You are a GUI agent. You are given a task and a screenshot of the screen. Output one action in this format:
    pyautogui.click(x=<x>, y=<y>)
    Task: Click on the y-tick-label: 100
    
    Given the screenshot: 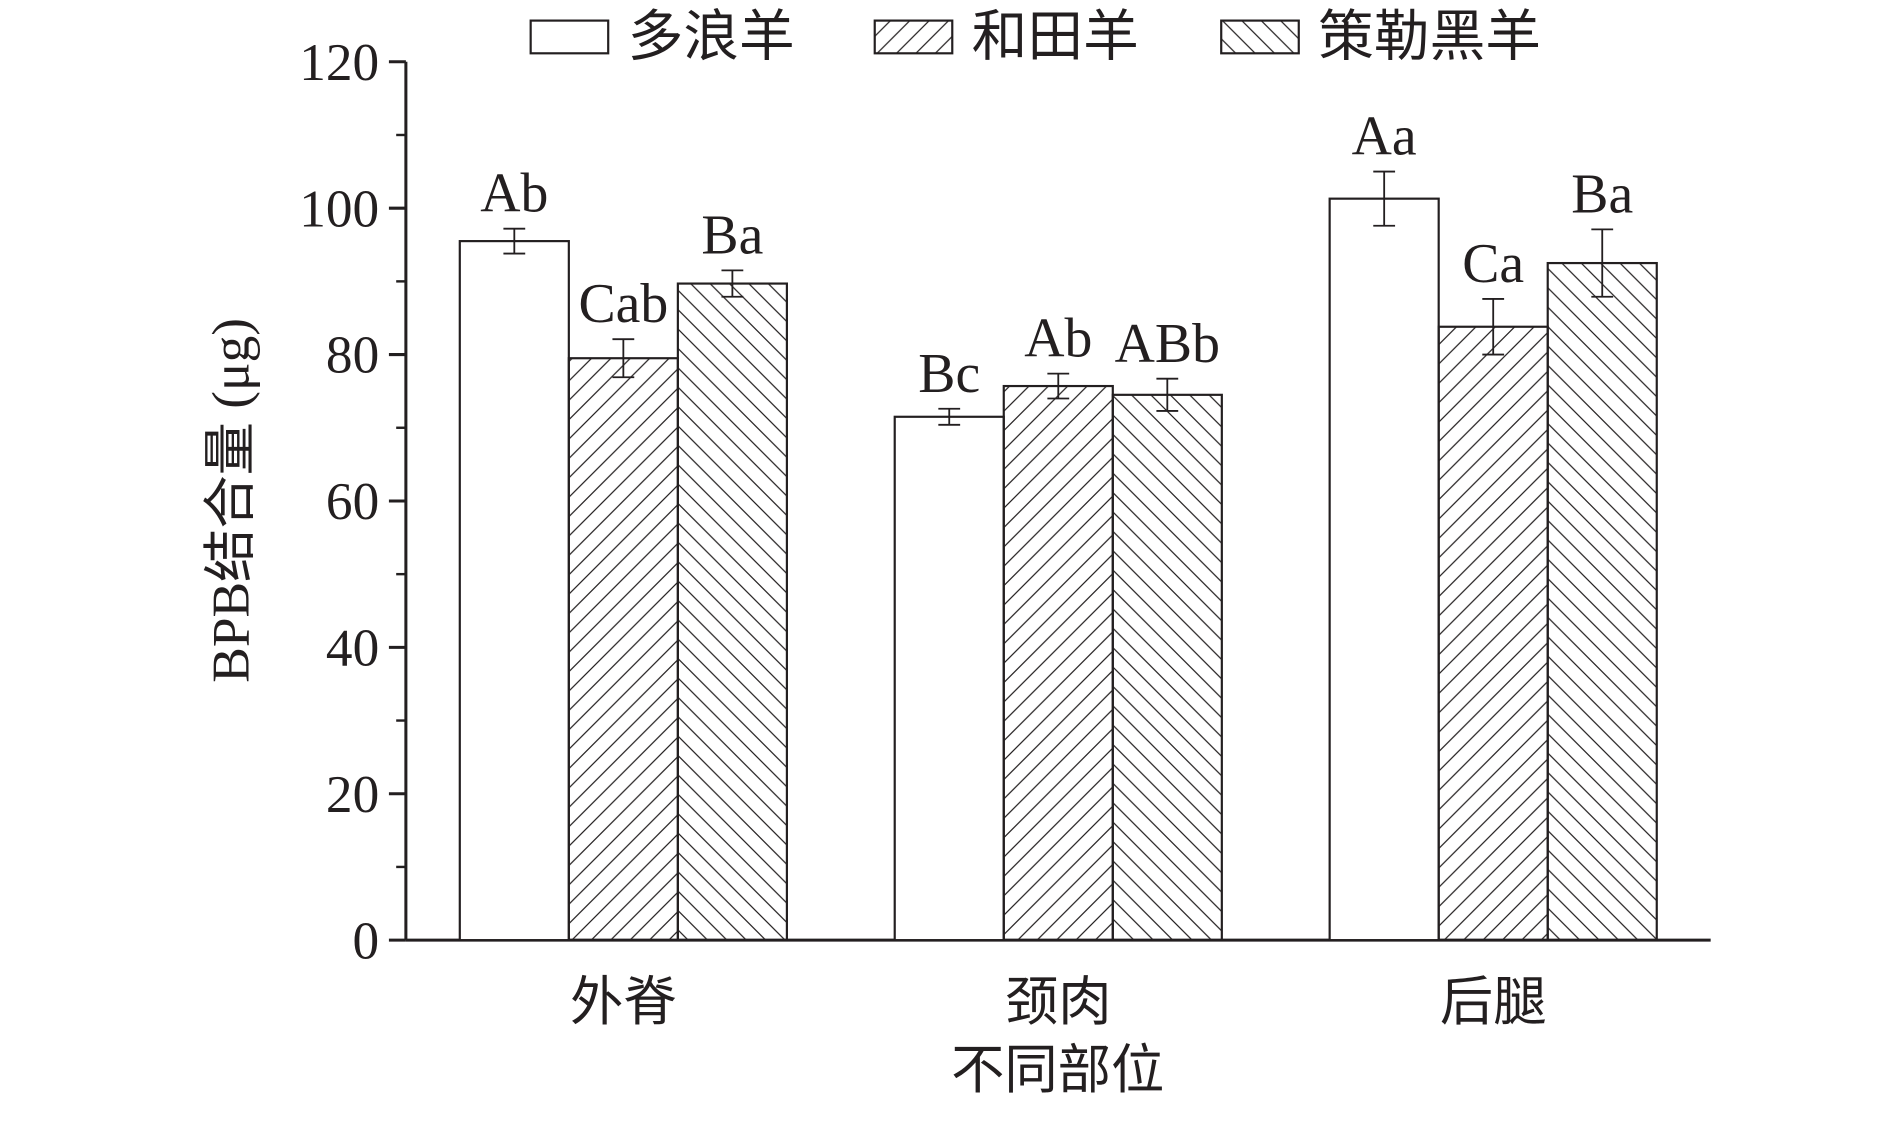 What is the action you would take?
    pyautogui.click(x=339, y=208)
    